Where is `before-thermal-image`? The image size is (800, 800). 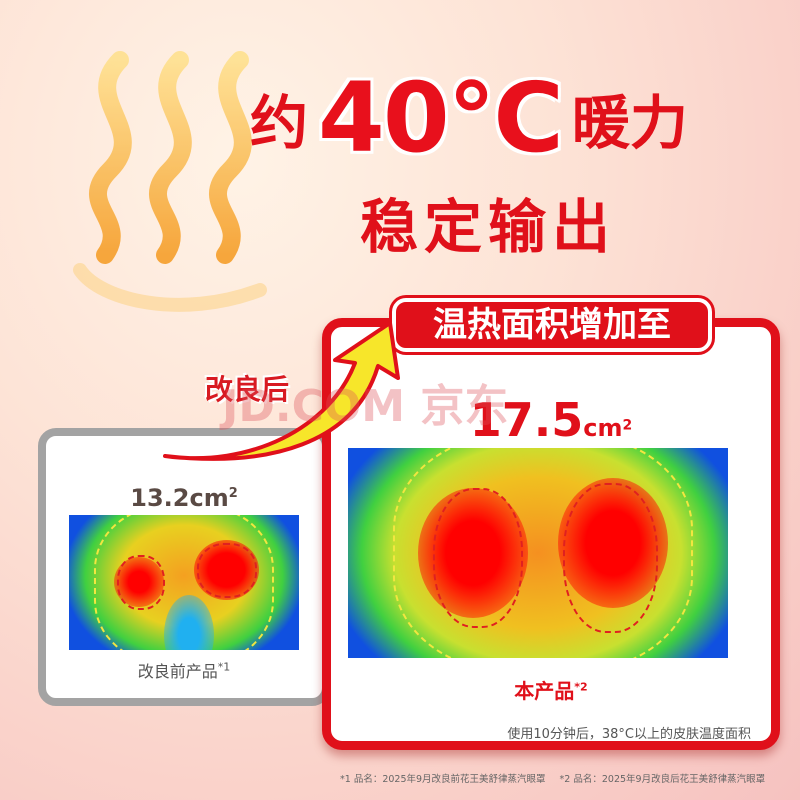 before-thermal-image is located at coordinates (184, 582).